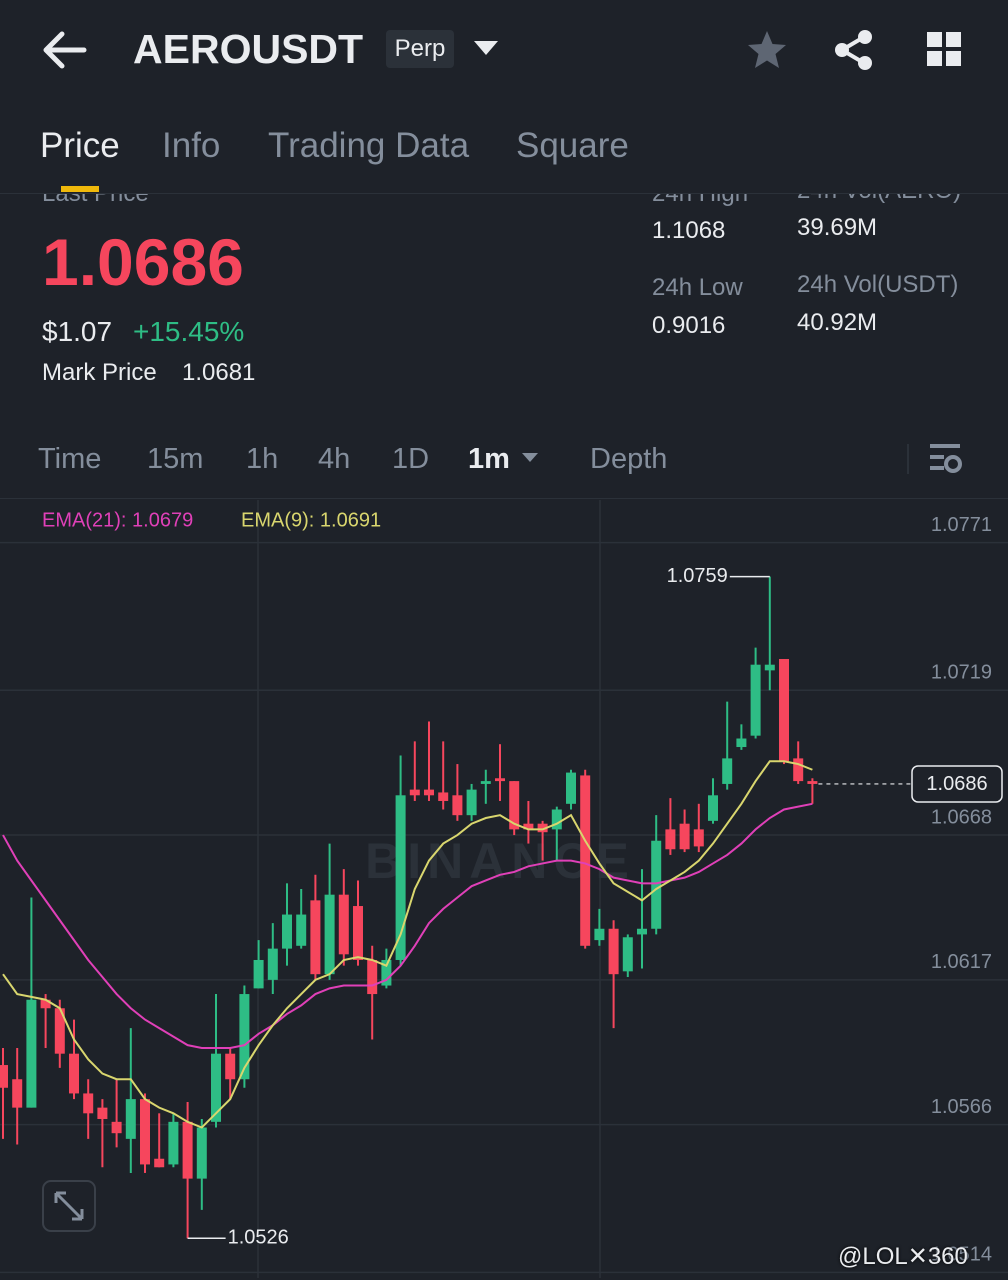 This screenshot has width=1008, height=1280. Describe the element at coordinates (334, 459) in the screenshot. I see `interval: 4h` at that location.